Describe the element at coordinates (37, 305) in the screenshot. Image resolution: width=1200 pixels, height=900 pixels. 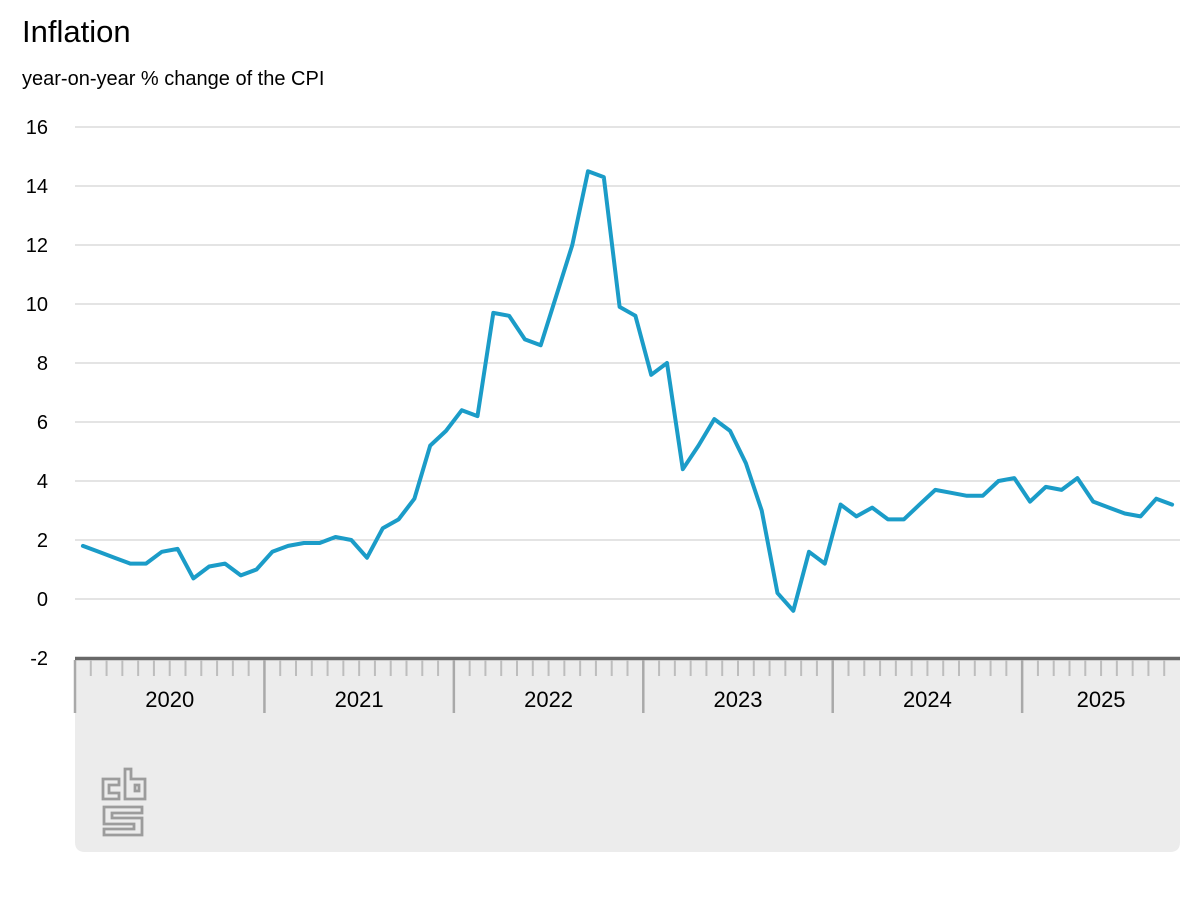
I see `y-tick-label: 10` at that location.